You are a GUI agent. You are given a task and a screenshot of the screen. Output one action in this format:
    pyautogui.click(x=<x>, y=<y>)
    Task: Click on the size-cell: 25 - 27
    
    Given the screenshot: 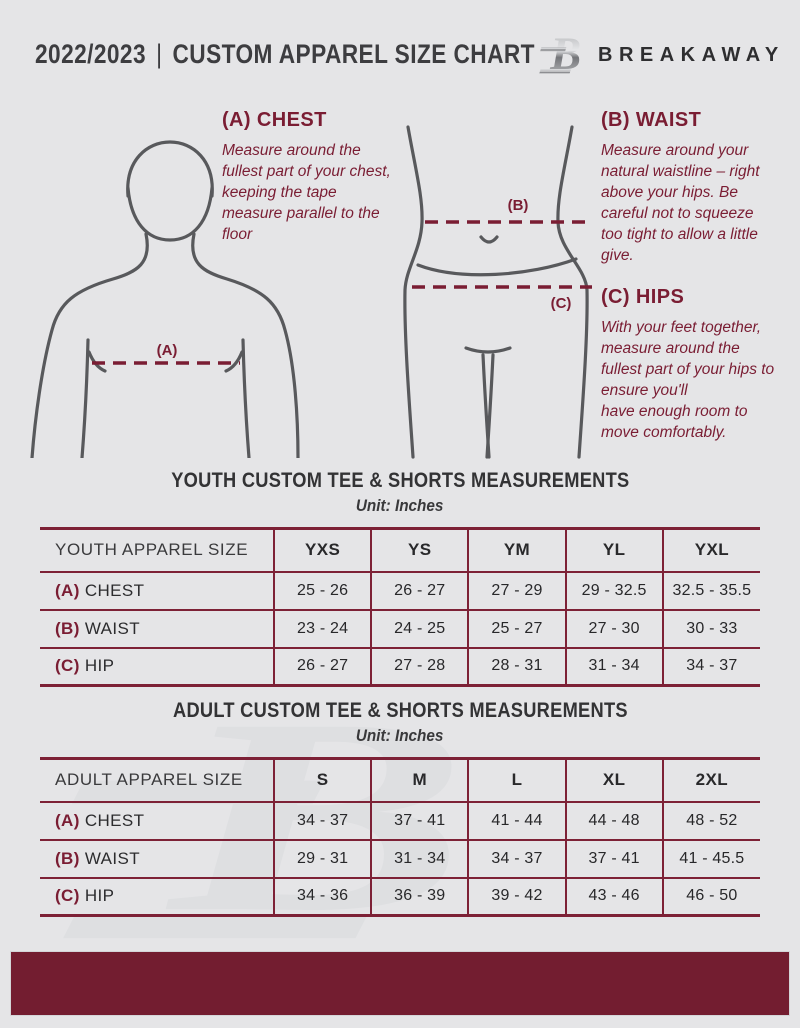 What is the action you would take?
    pyautogui.click(x=516, y=628)
    